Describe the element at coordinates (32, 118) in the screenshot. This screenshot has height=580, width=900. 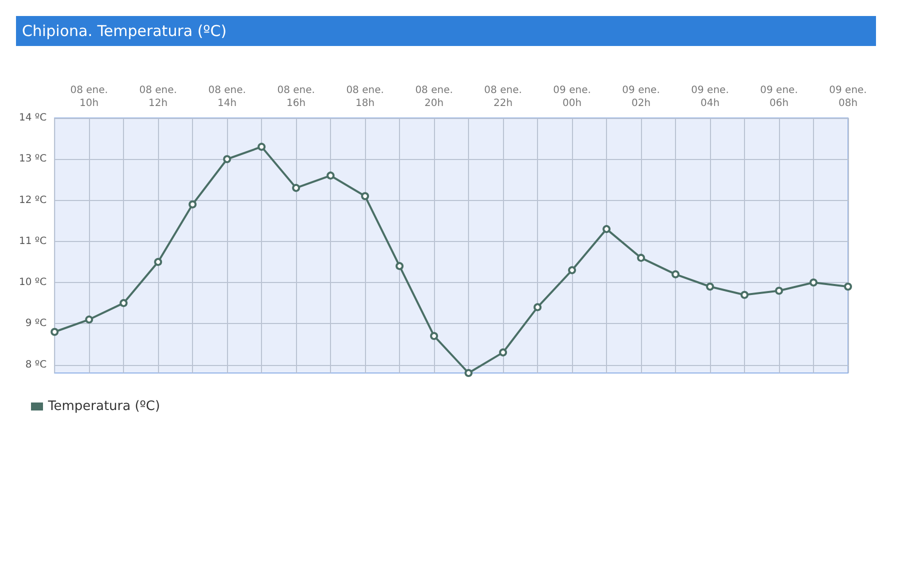
I see `y-tick-label: 14 ºC` at that location.